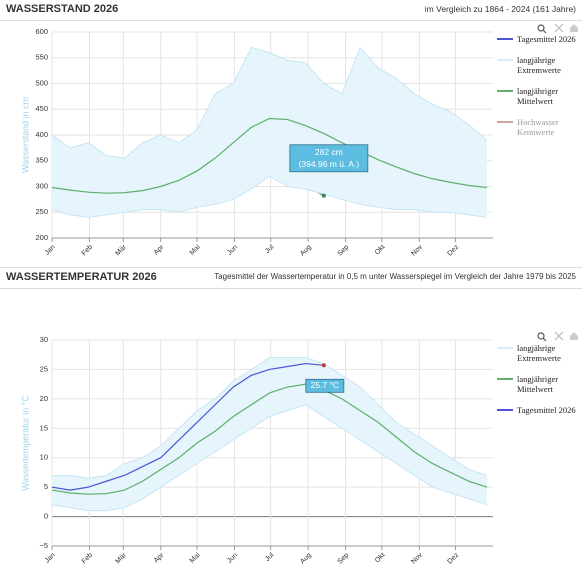 The image size is (582, 576). I want to click on chart-title: WASSERTEMPERATUR 2026, so click(81, 277).